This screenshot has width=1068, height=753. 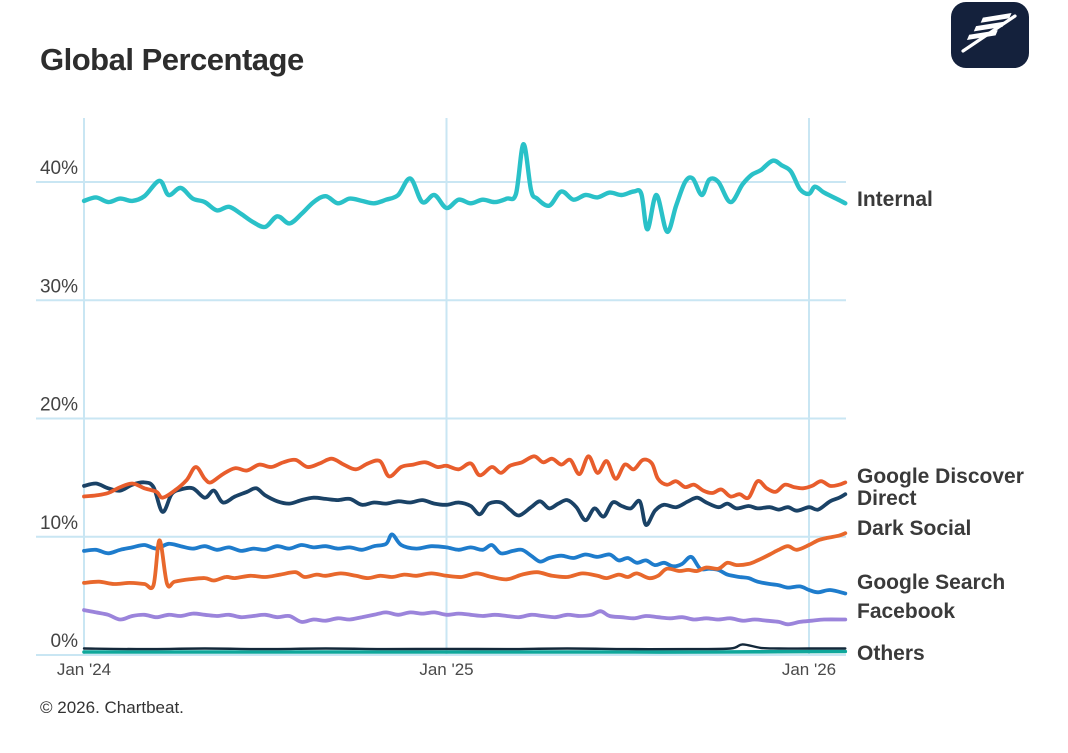 What do you see at coordinates (59, 286) in the screenshot?
I see `y-tick-label: 30%` at bounding box center [59, 286].